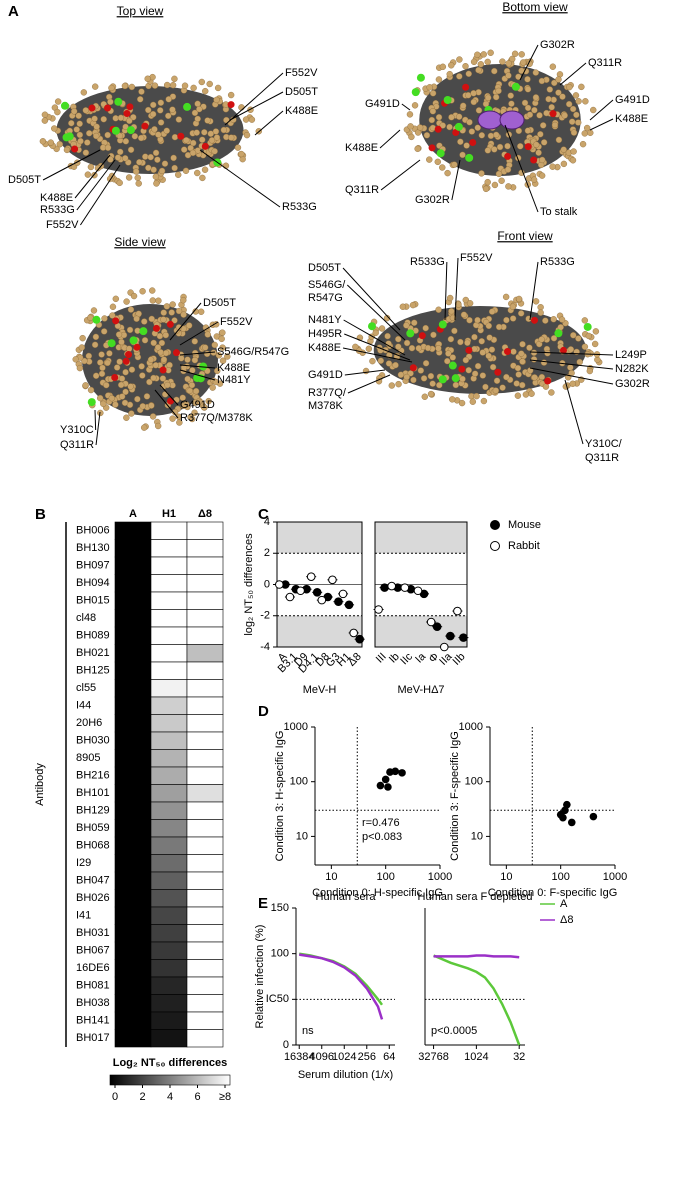 This screenshot has width=695, height=1200. What do you see at coordinates (142, 1097) in the screenshot?
I see `colorbar-tick-label: 2` at bounding box center [142, 1097].